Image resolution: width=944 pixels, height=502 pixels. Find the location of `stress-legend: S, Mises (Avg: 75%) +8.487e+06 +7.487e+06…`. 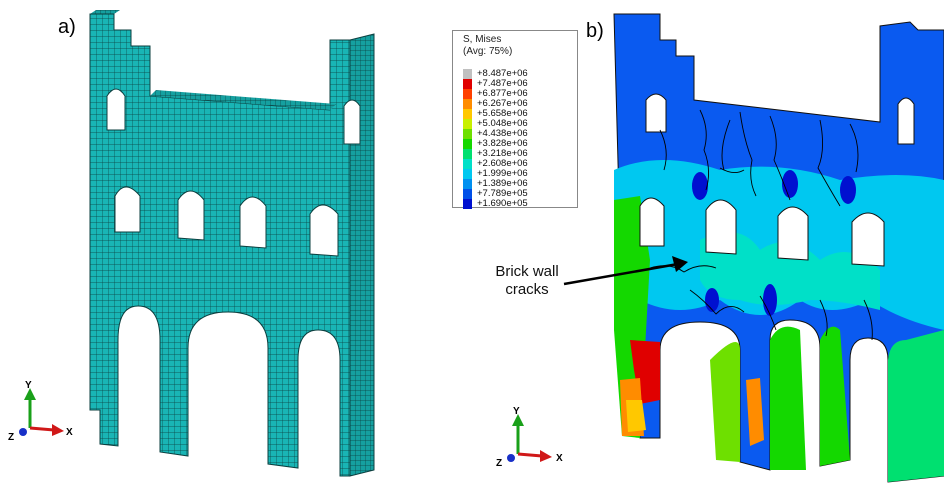

stress-legend: S, Mises (Avg: 75%) +8.487e+06 +7.487e+06… is located at coordinates (515, 119).